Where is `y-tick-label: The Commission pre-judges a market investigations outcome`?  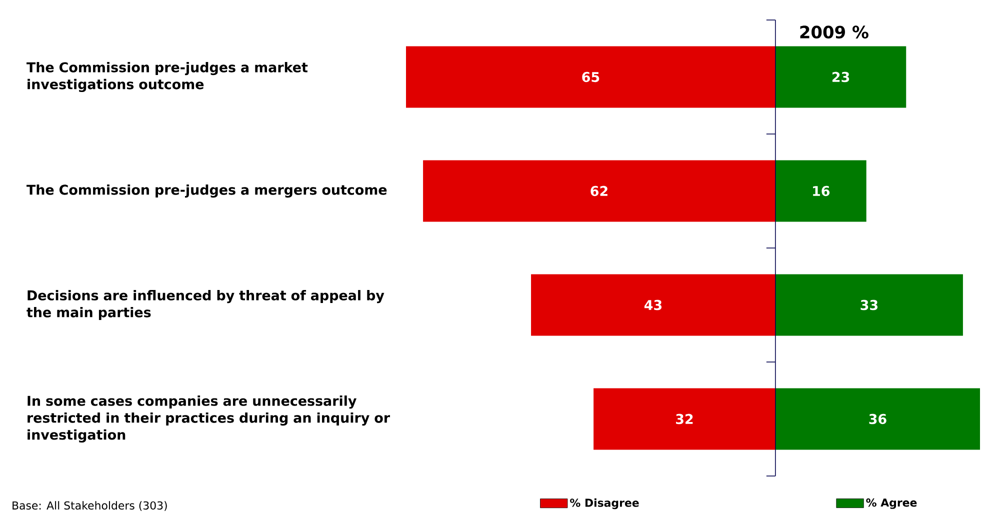
y-tick-label: The Commission pre-judges a market investigations outcome is located at coordinates (167, 77).